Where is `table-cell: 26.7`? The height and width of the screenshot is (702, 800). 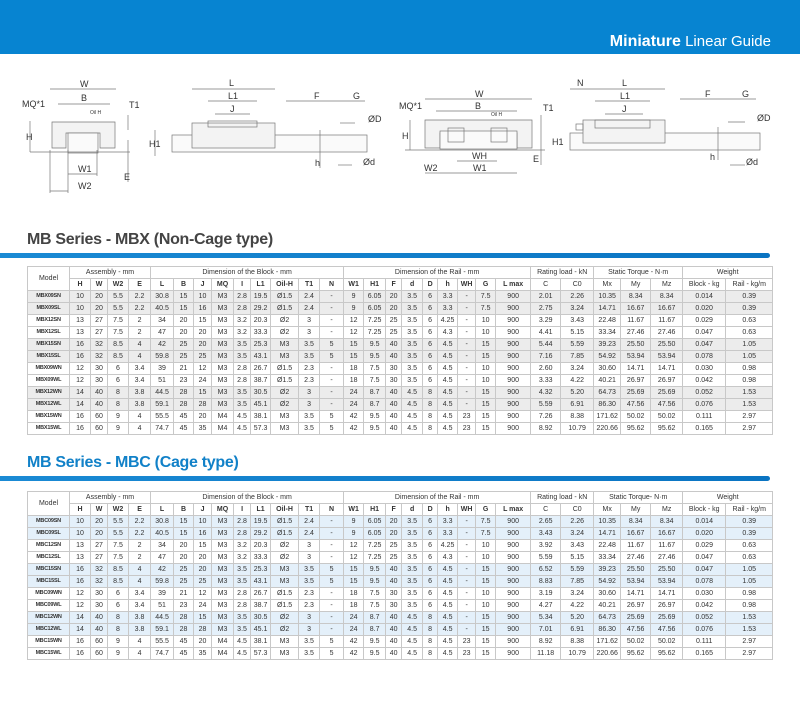
table-cell: 26.7 is located at coordinates (261, 593).